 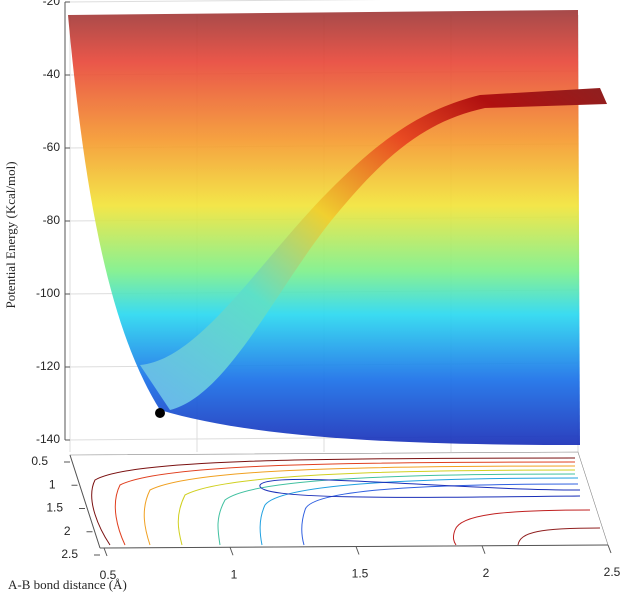 What do you see at coordinates (52, 4) in the screenshot?
I see `z-tick-label: -20` at bounding box center [52, 4].